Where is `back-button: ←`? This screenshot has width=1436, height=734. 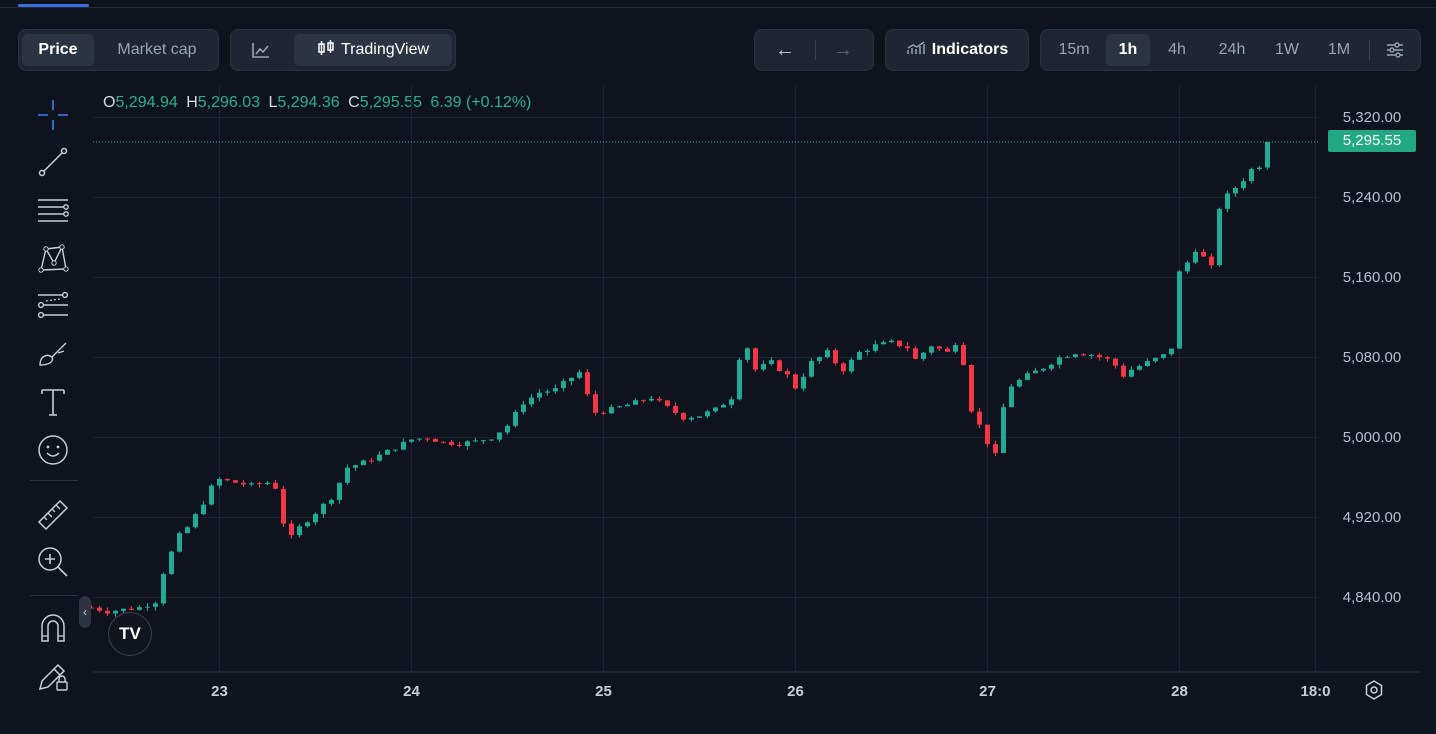 back-button: ← is located at coordinates (785, 50).